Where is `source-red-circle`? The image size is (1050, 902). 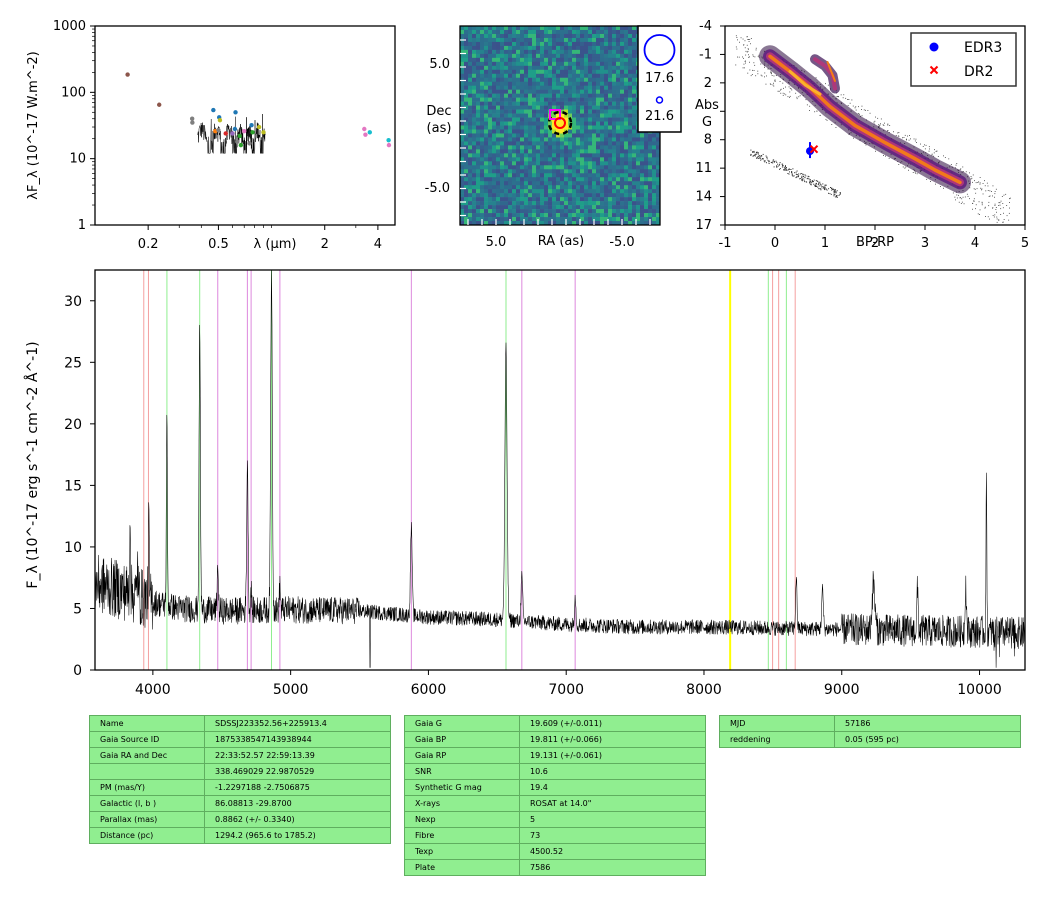
source-red-circle is located at coordinates (560, 123).